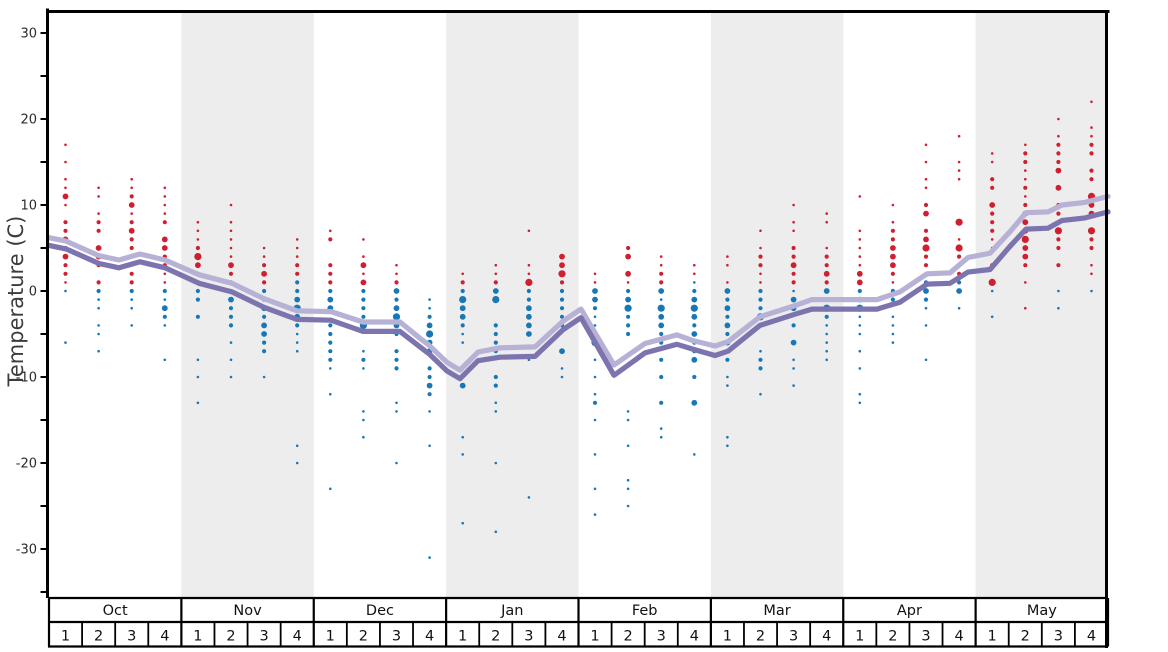  What do you see at coordinates (98, 637) in the screenshot?
I see `week-cell-label: 2` at bounding box center [98, 637].